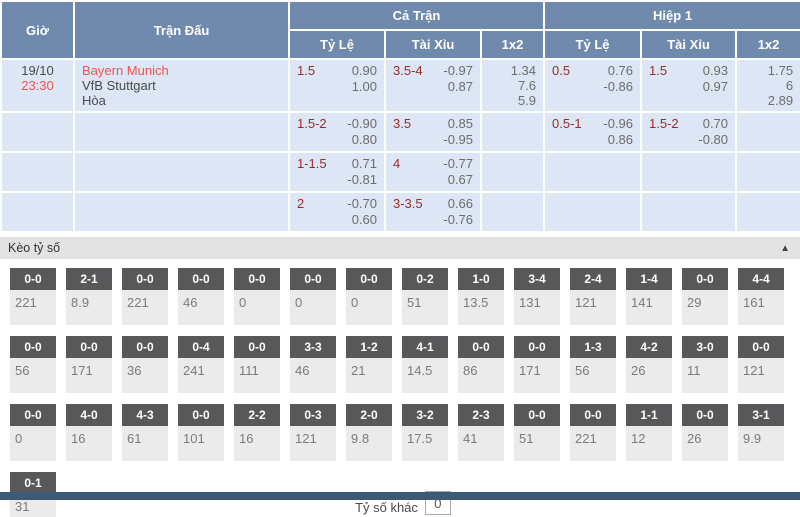 The height and width of the screenshot is (517, 800). What do you see at coordinates (537, 432) in the screenshot?
I see `score-odds-cell: 0-0 51` at bounding box center [537, 432].